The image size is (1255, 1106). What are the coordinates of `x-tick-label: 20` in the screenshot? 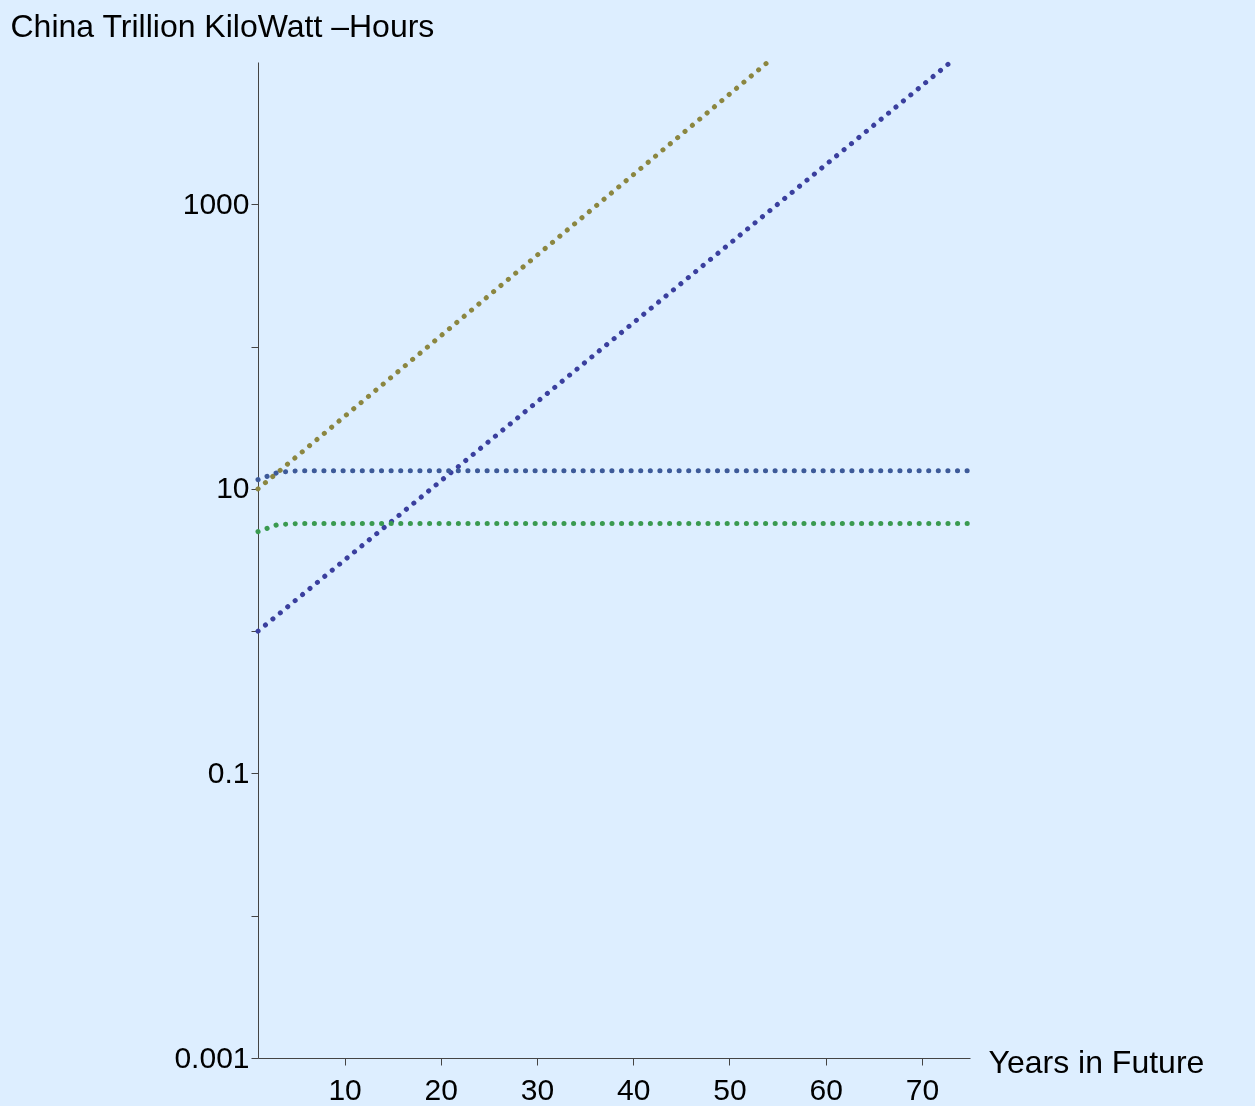 It's located at (441, 1089).